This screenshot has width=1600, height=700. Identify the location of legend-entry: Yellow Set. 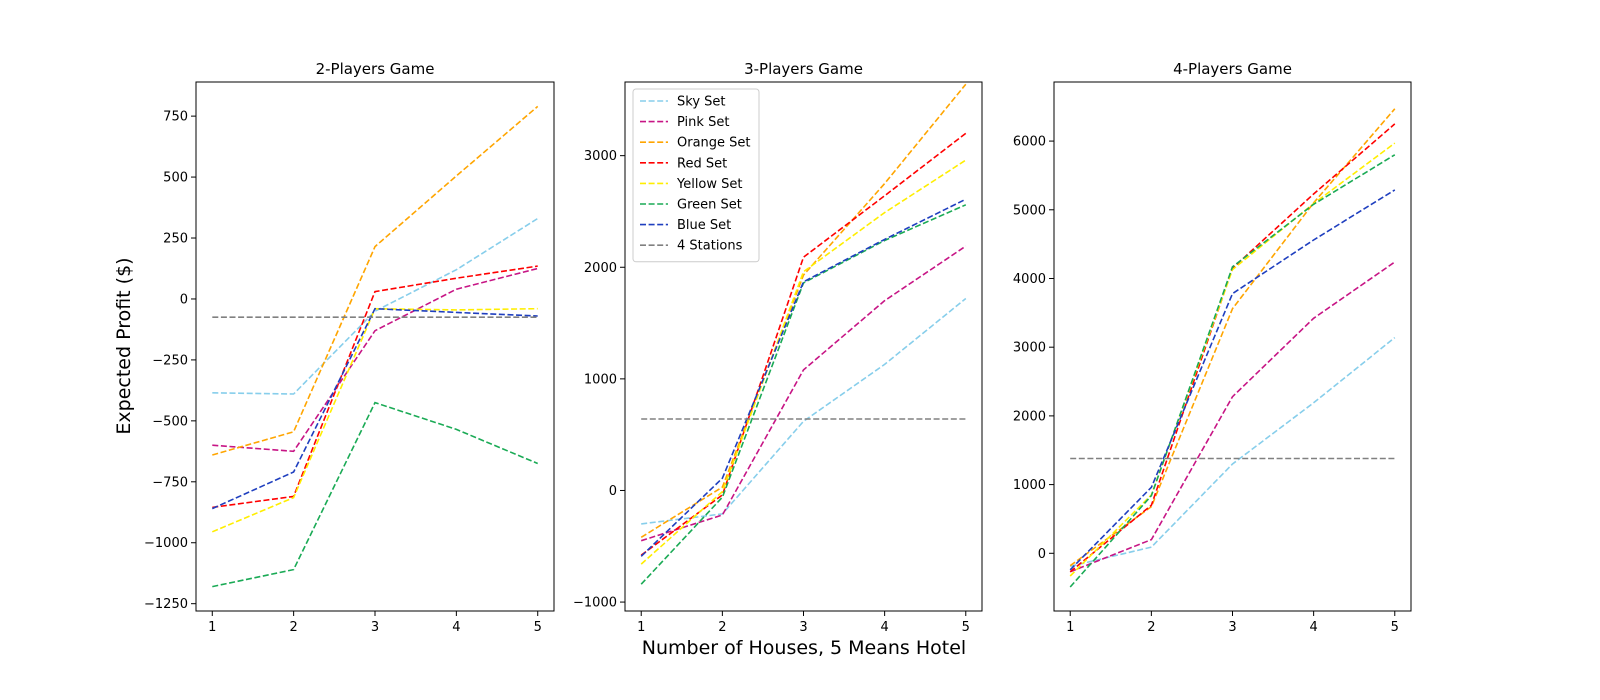
(709, 184).